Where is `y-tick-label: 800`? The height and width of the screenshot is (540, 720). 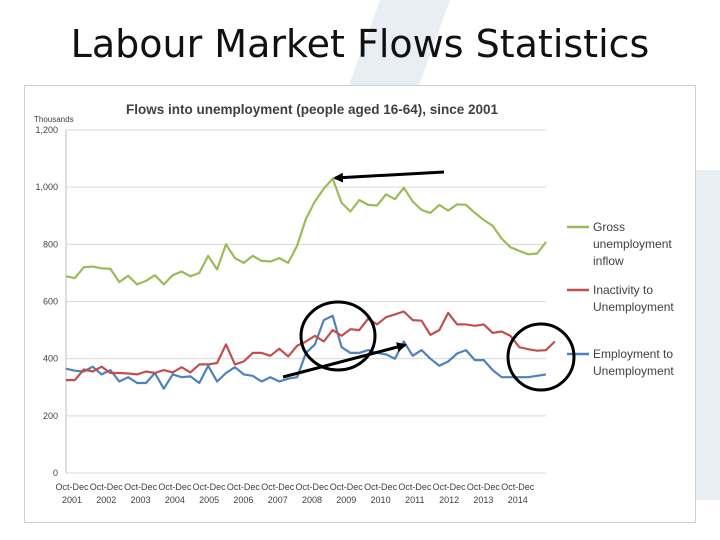
y-tick-label: 800 is located at coordinates (50, 244).